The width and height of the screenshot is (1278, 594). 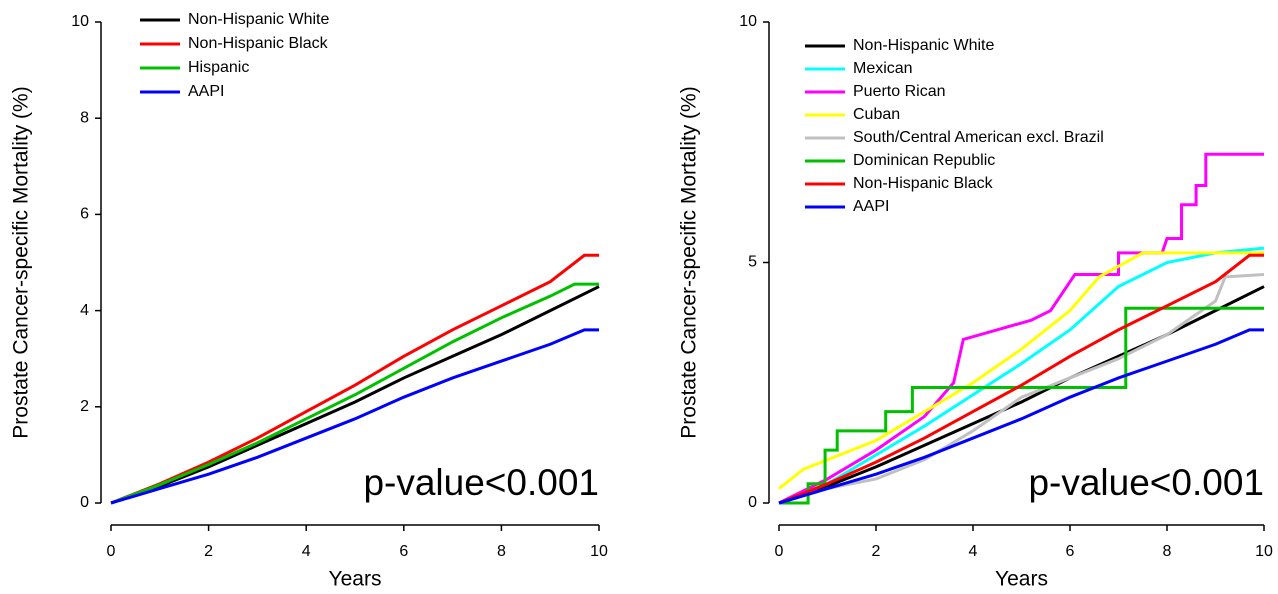 I want to click on y-tick-label: 4, so click(x=84, y=310).